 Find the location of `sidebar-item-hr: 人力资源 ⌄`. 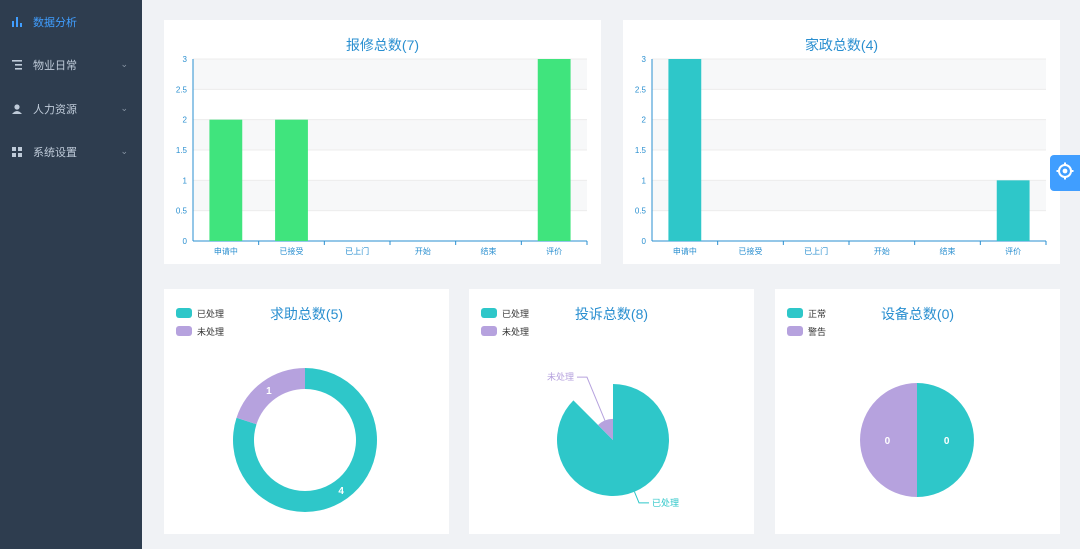

sidebar-item-hr: 人力资源 ⌄ is located at coordinates (71, 109).